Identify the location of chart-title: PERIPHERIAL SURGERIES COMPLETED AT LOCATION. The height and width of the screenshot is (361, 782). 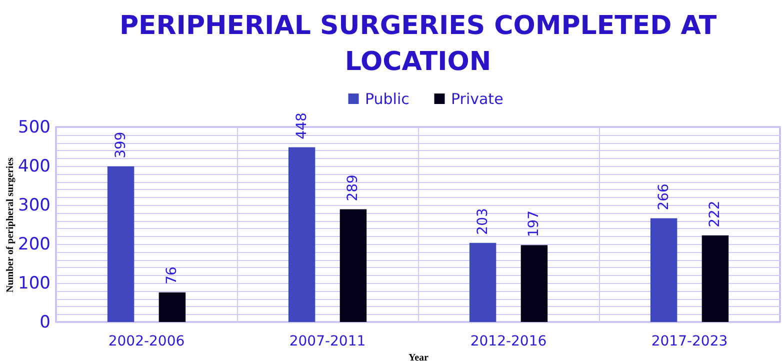
(418, 44).